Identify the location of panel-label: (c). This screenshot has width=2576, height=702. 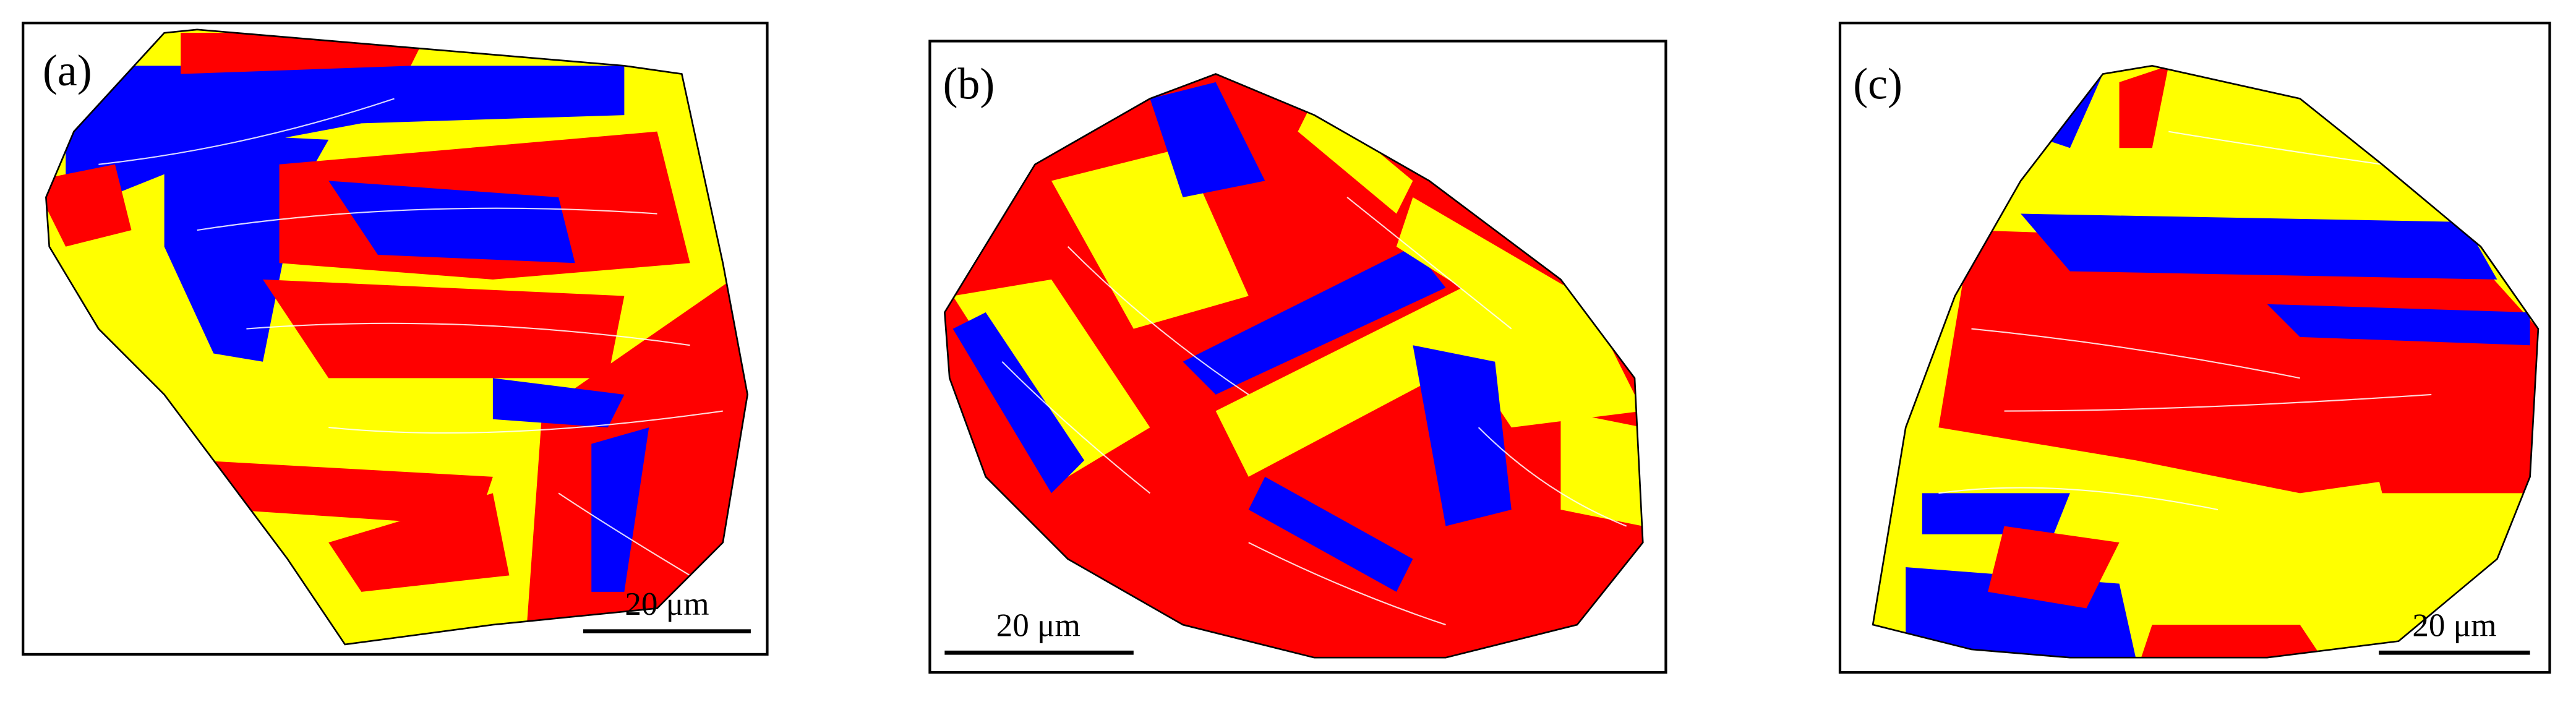
(1878, 83).